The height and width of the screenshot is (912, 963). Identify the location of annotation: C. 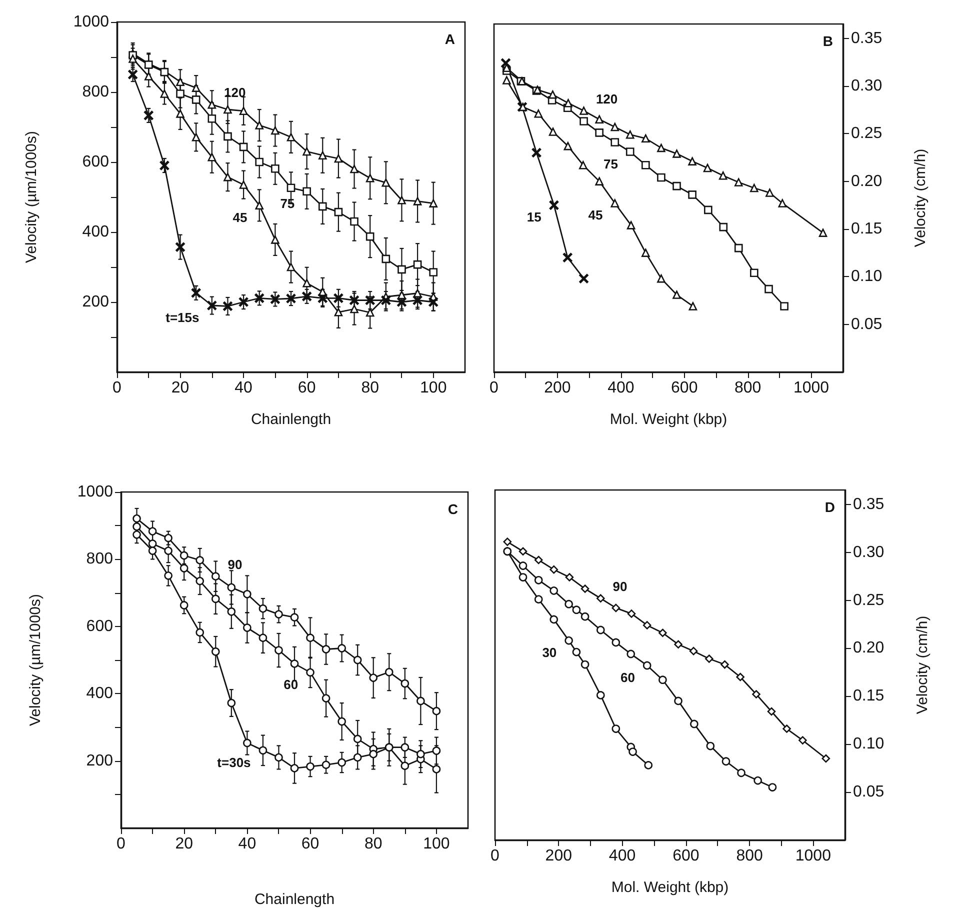
(453, 509).